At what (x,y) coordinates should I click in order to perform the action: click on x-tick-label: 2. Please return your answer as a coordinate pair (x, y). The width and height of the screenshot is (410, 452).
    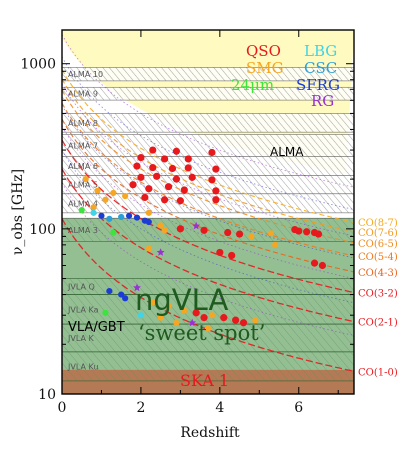
    Looking at the image, I should click on (140, 408).